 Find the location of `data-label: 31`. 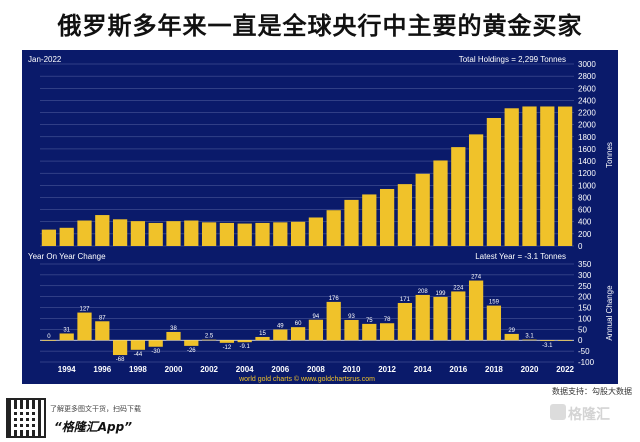

data-label: 31 is located at coordinates (66, 330).